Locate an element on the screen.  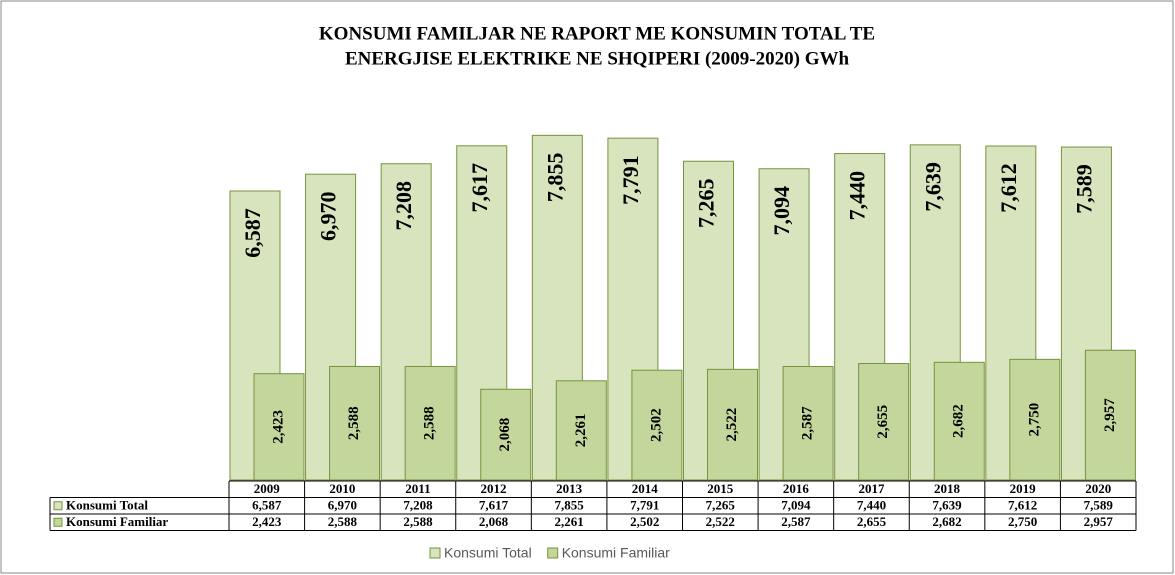
table-cell: 7,639 is located at coordinates (947, 505).